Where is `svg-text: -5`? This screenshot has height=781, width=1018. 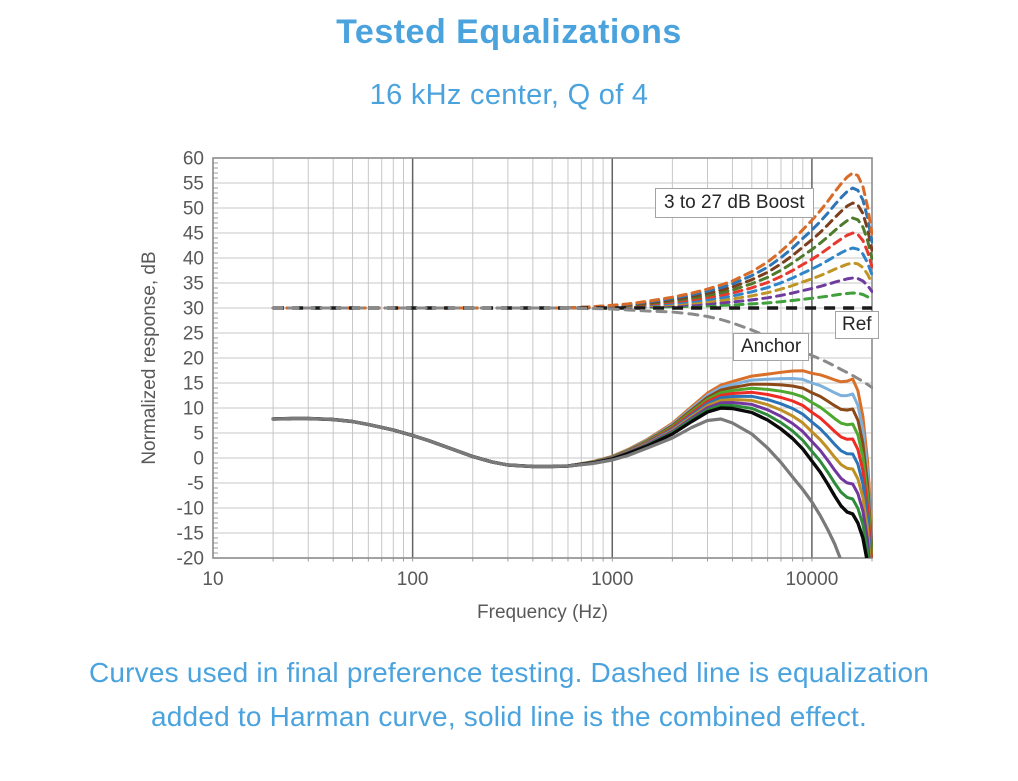 svg-text: -5 is located at coordinates (195, 483).